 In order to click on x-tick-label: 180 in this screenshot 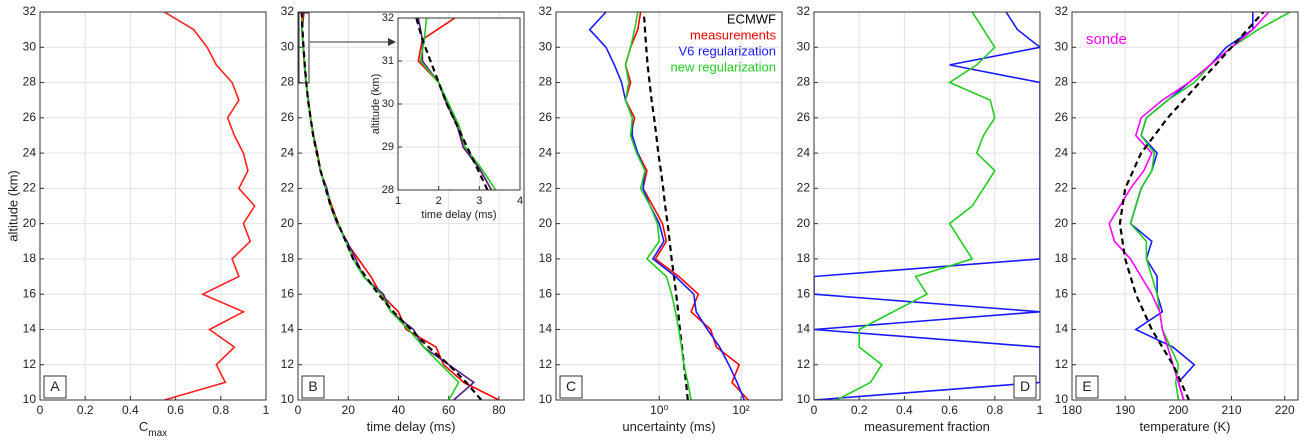, I will do `click(1072, 410)`.